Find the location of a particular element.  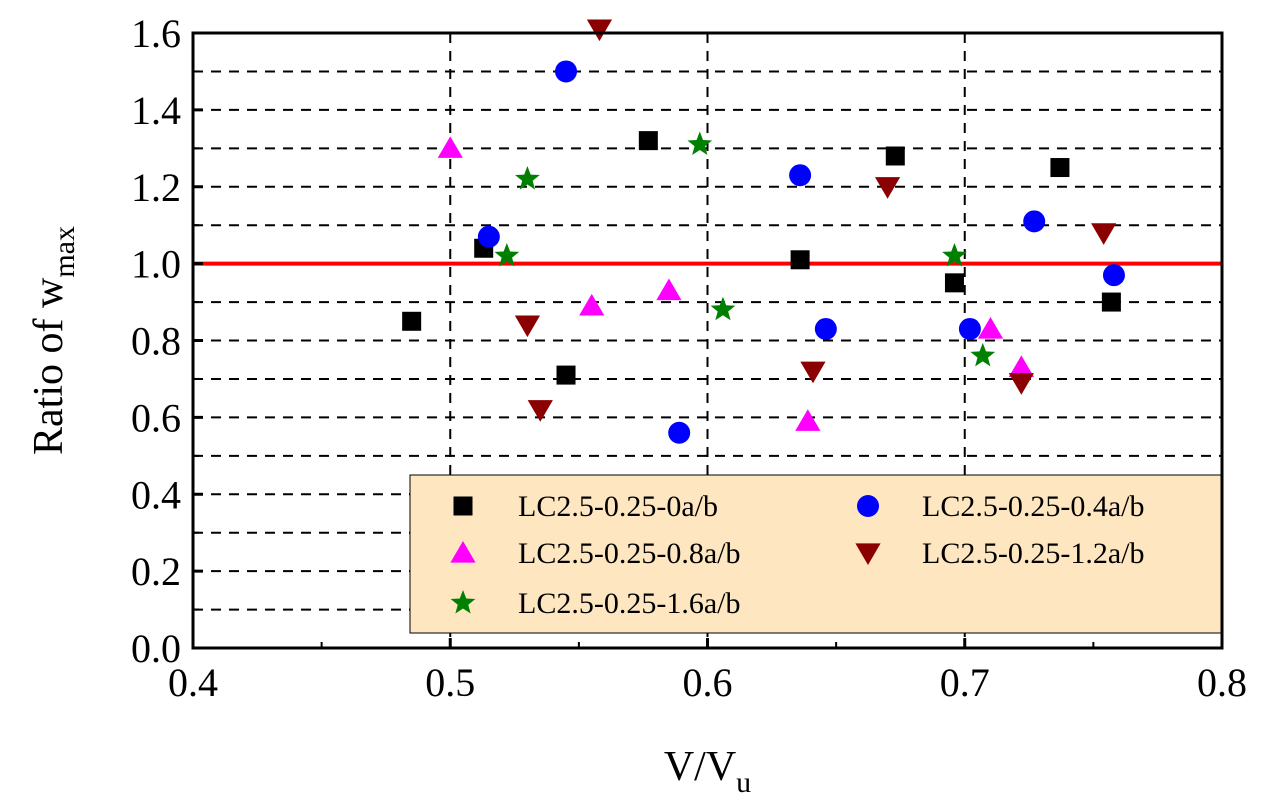

legend-label: LC2.5-0.25-1.6a/b is located at coordinates (629, 603).